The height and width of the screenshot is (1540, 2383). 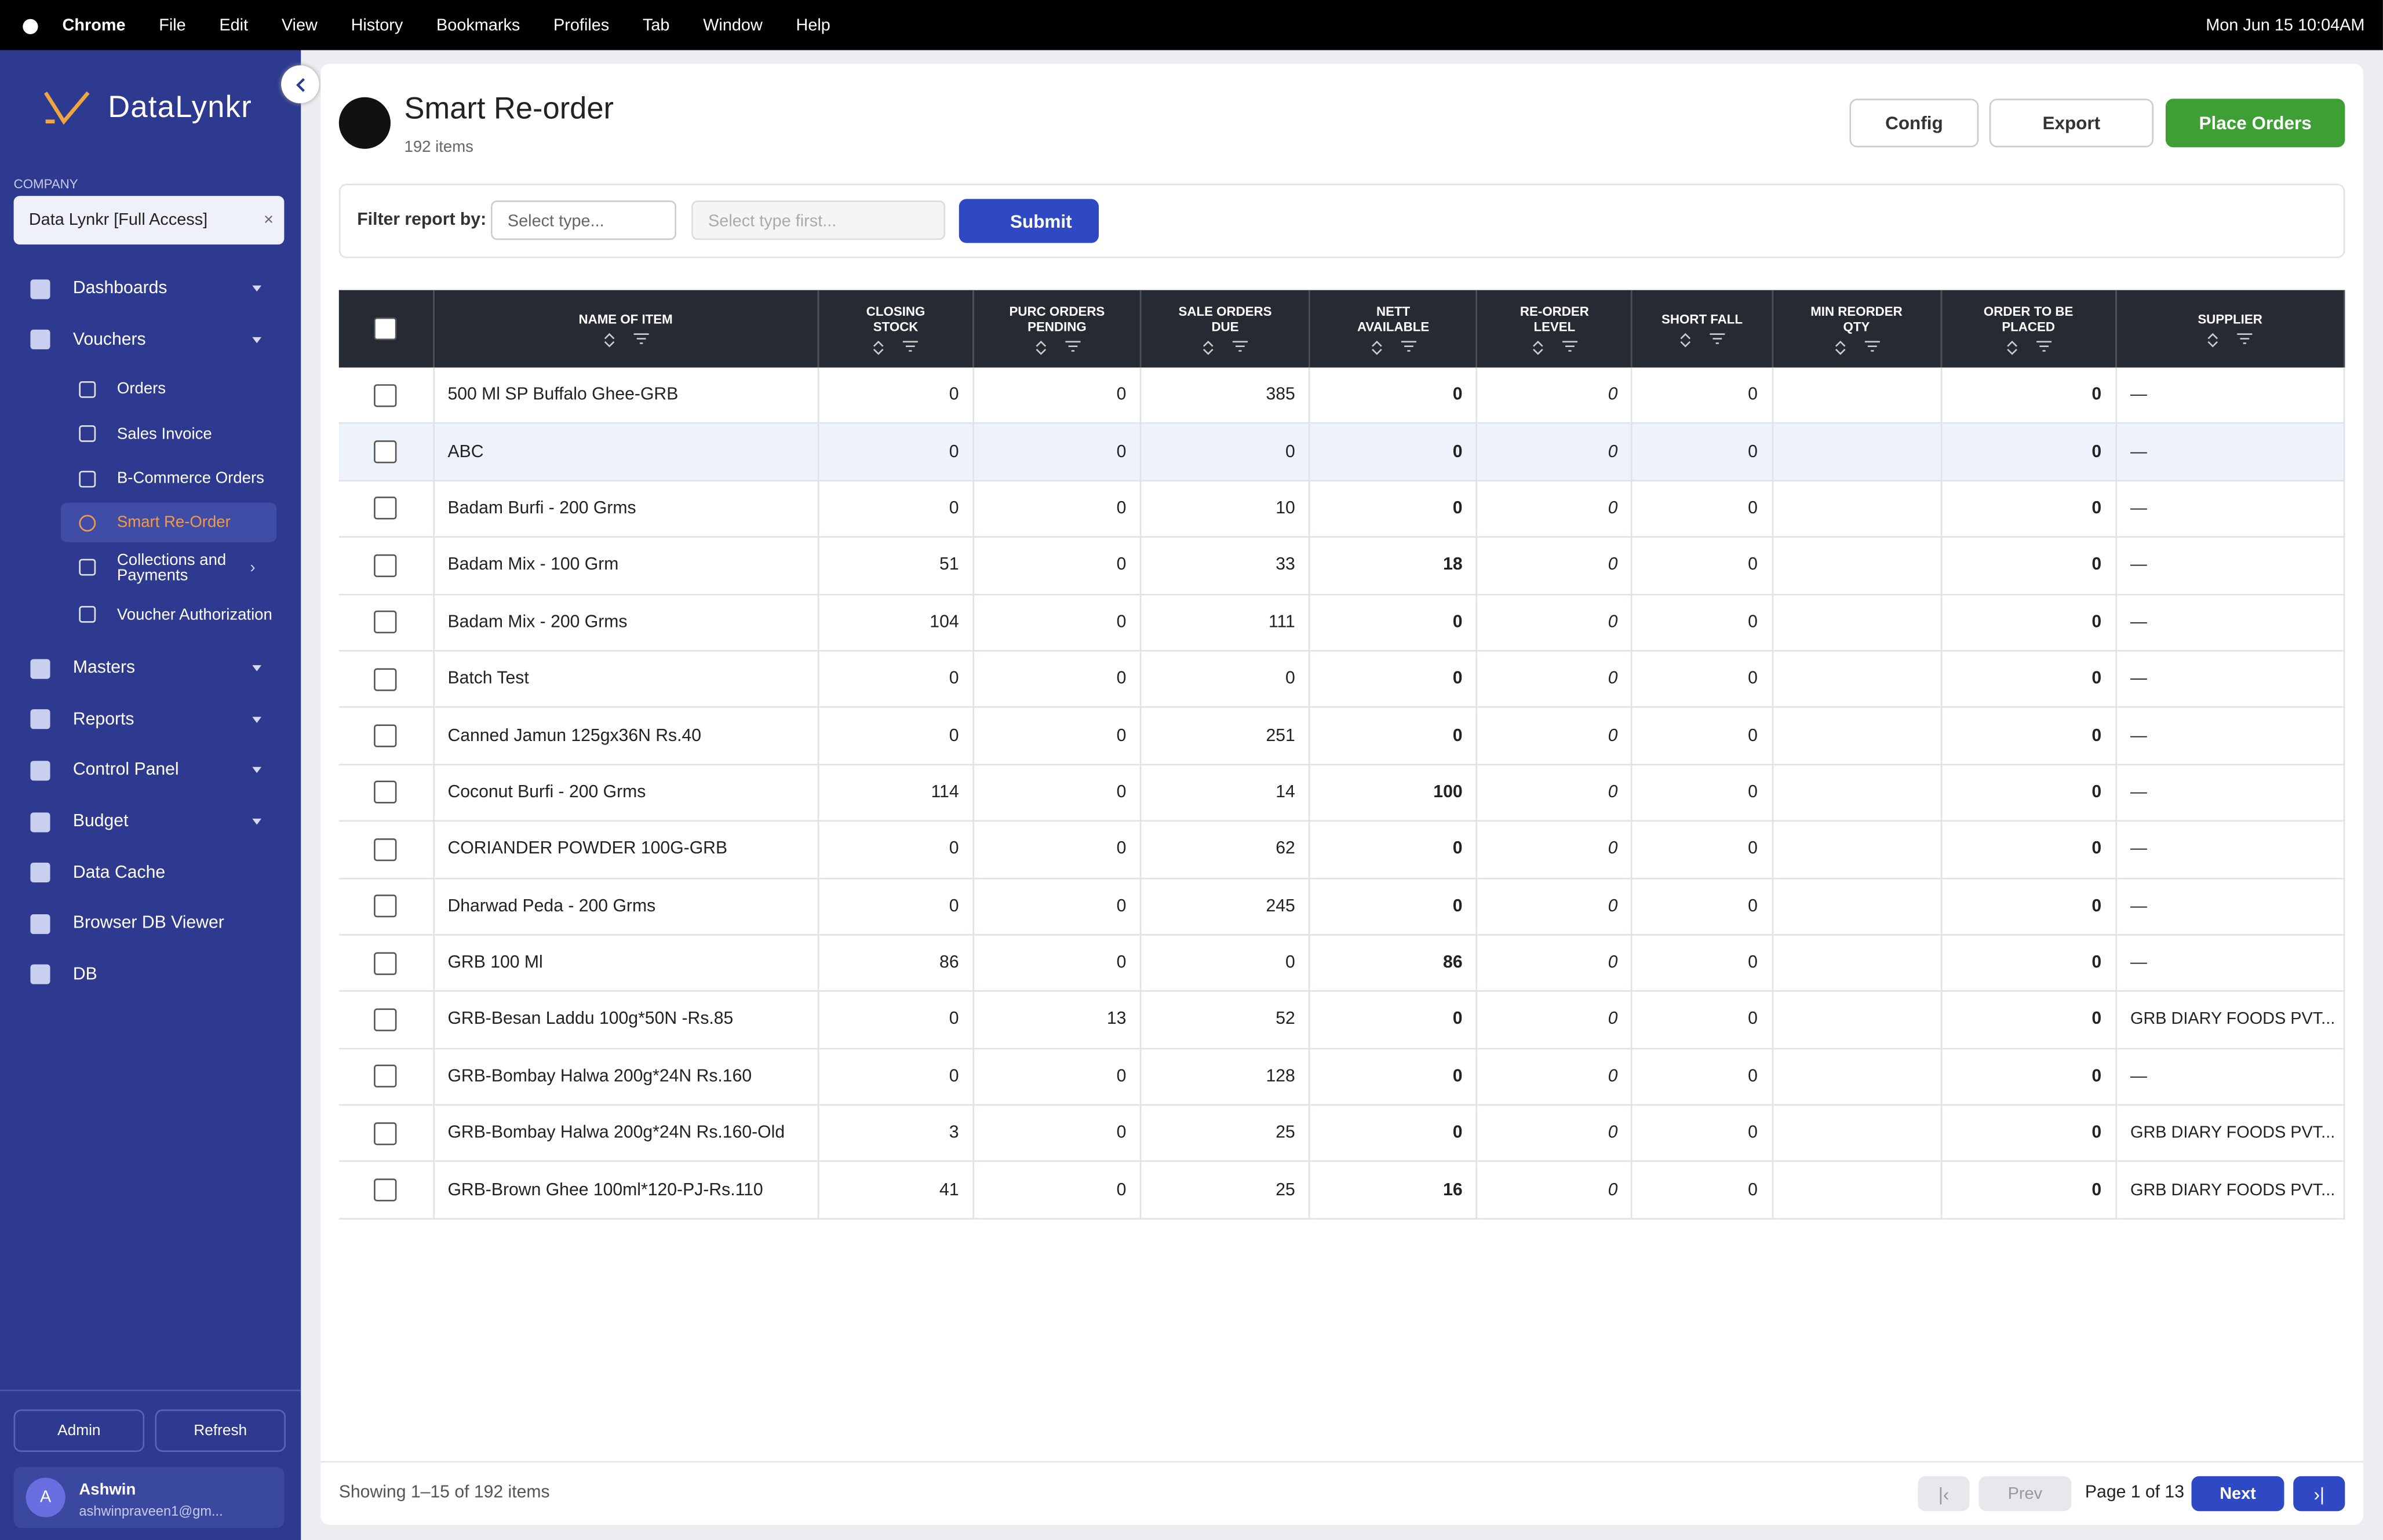 I want to click on refresh-button: Refresh, so click(x=221, y=1430).